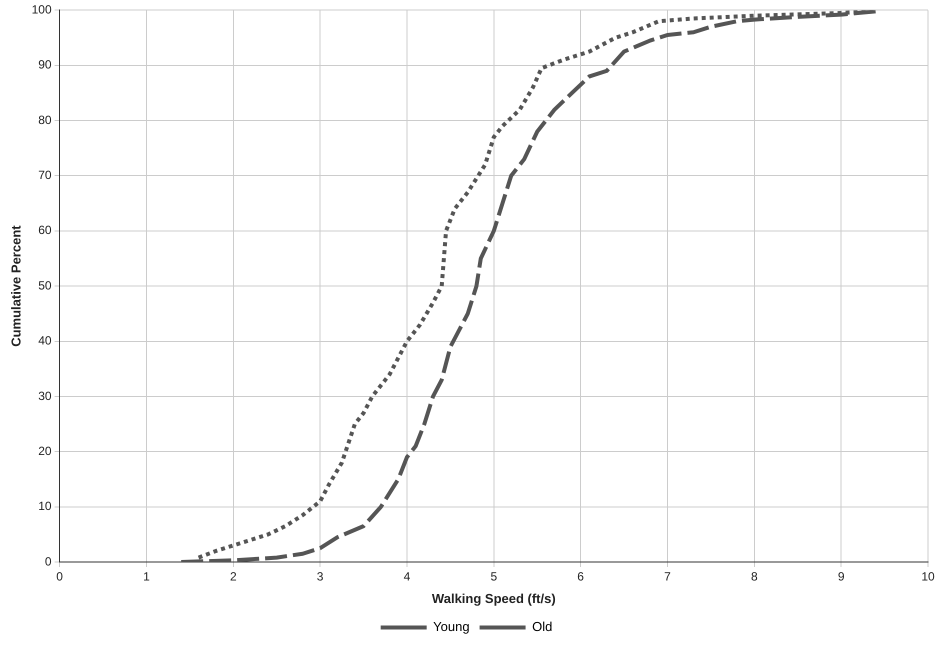 The width and height of the screenshot is (938, 649). I want to click on x-tick-label: 8, so click(754, 577).